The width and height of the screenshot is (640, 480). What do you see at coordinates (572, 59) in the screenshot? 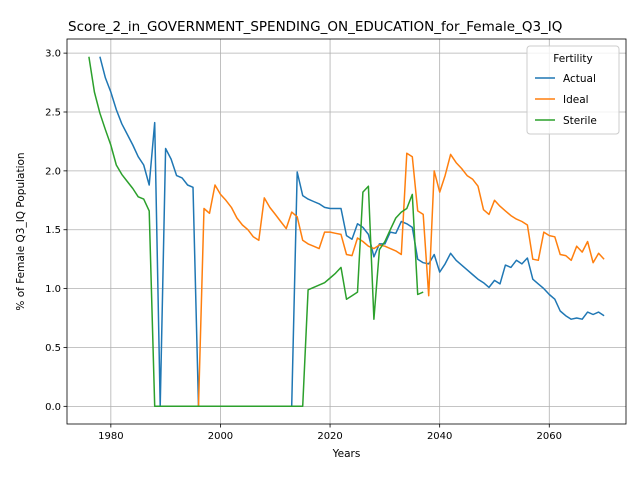
I see `legend-title: Fertility` at bounding box center [572, 59].